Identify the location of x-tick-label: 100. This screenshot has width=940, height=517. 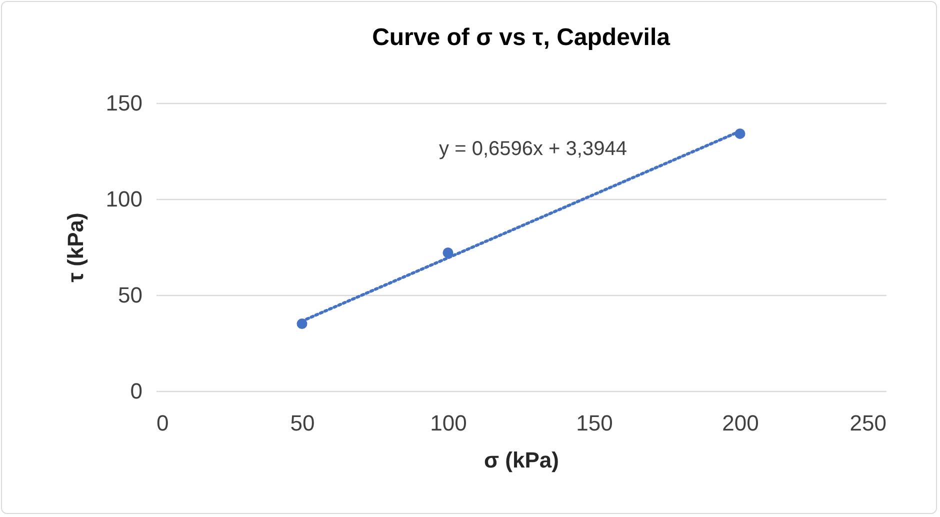
(448, 423).